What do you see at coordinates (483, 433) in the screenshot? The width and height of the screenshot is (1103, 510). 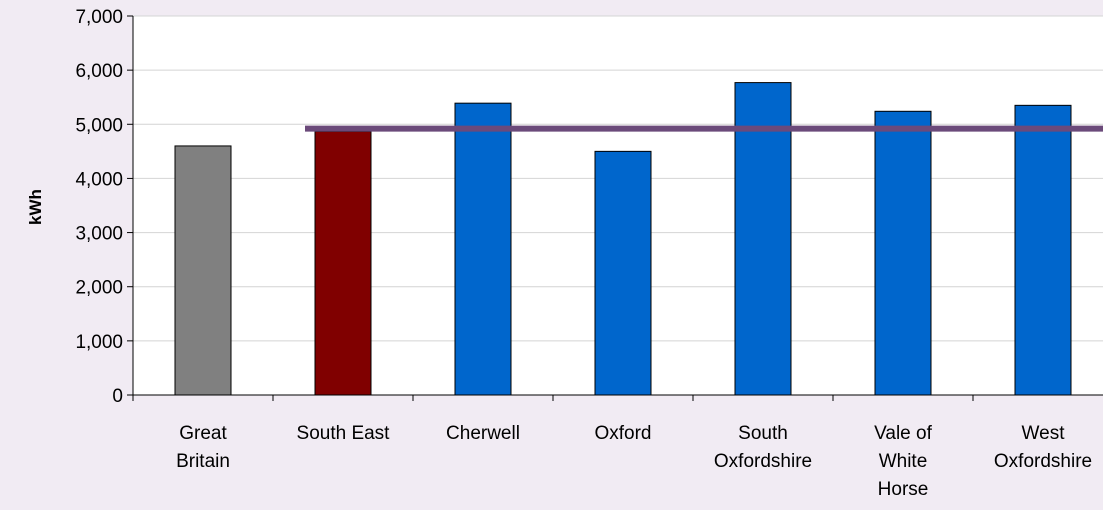 I see `x-category-label: Cherwell` at bounding box center [483, 433].